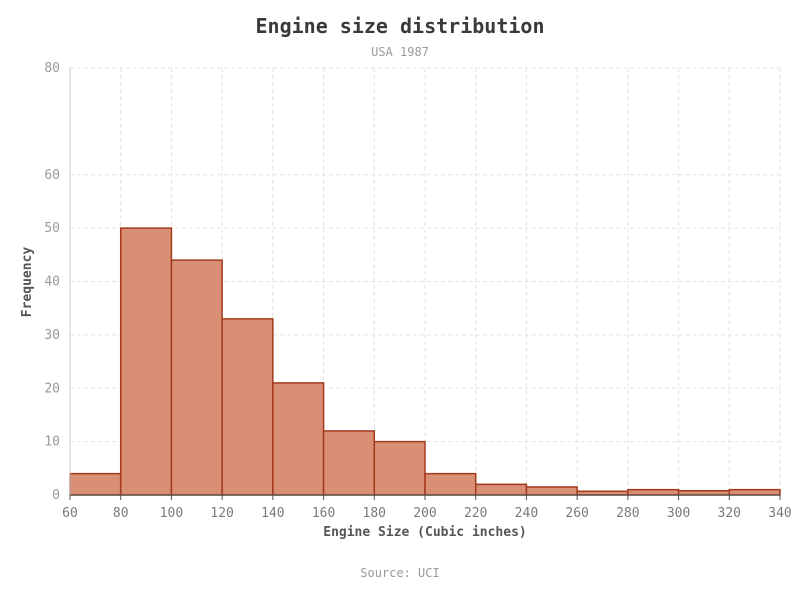  Describe the element at coordinates (52, 442) in the screenshot. I see `y-tick-label: 10` at that location.